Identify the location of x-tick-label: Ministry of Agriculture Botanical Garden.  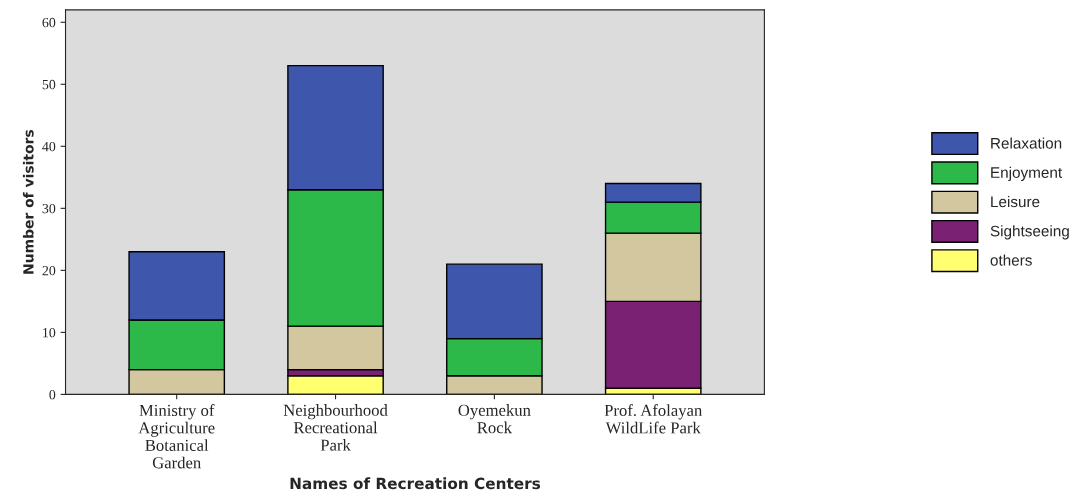
(176, 436).